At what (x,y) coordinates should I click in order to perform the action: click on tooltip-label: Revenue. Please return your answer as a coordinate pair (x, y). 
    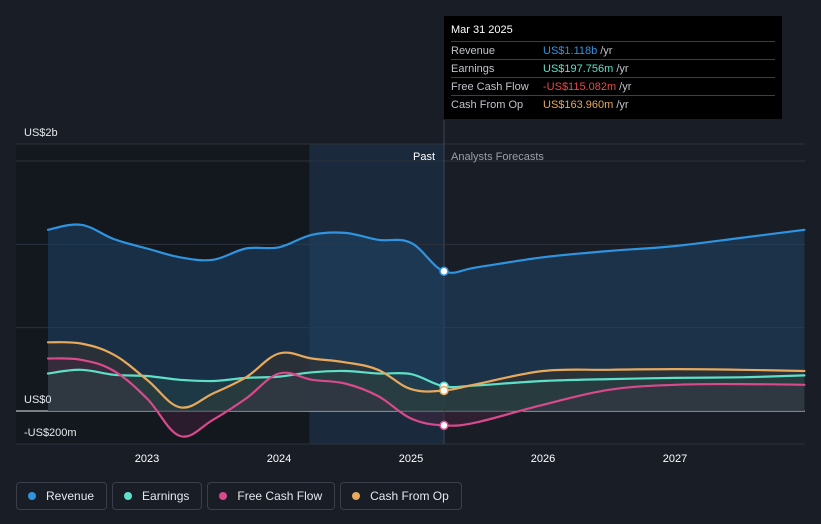
    Looking at the image, I should click on (473, 50).